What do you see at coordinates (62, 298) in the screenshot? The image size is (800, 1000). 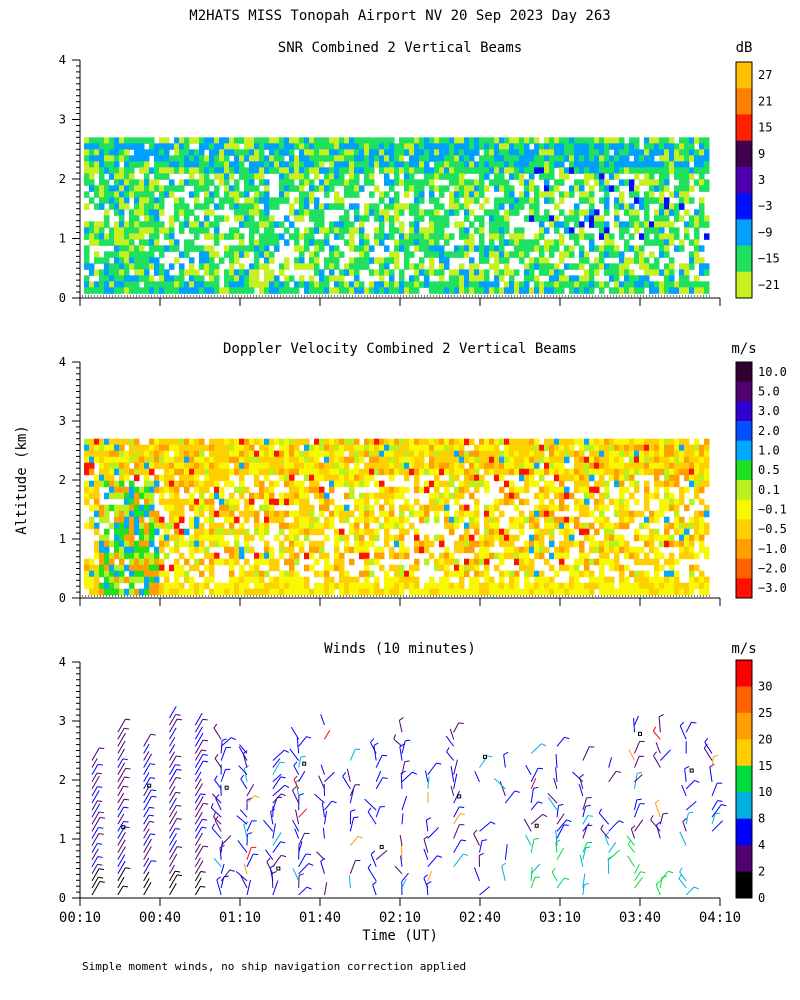 I see `y-tick-label: 0` at bounding box center [62, 298].